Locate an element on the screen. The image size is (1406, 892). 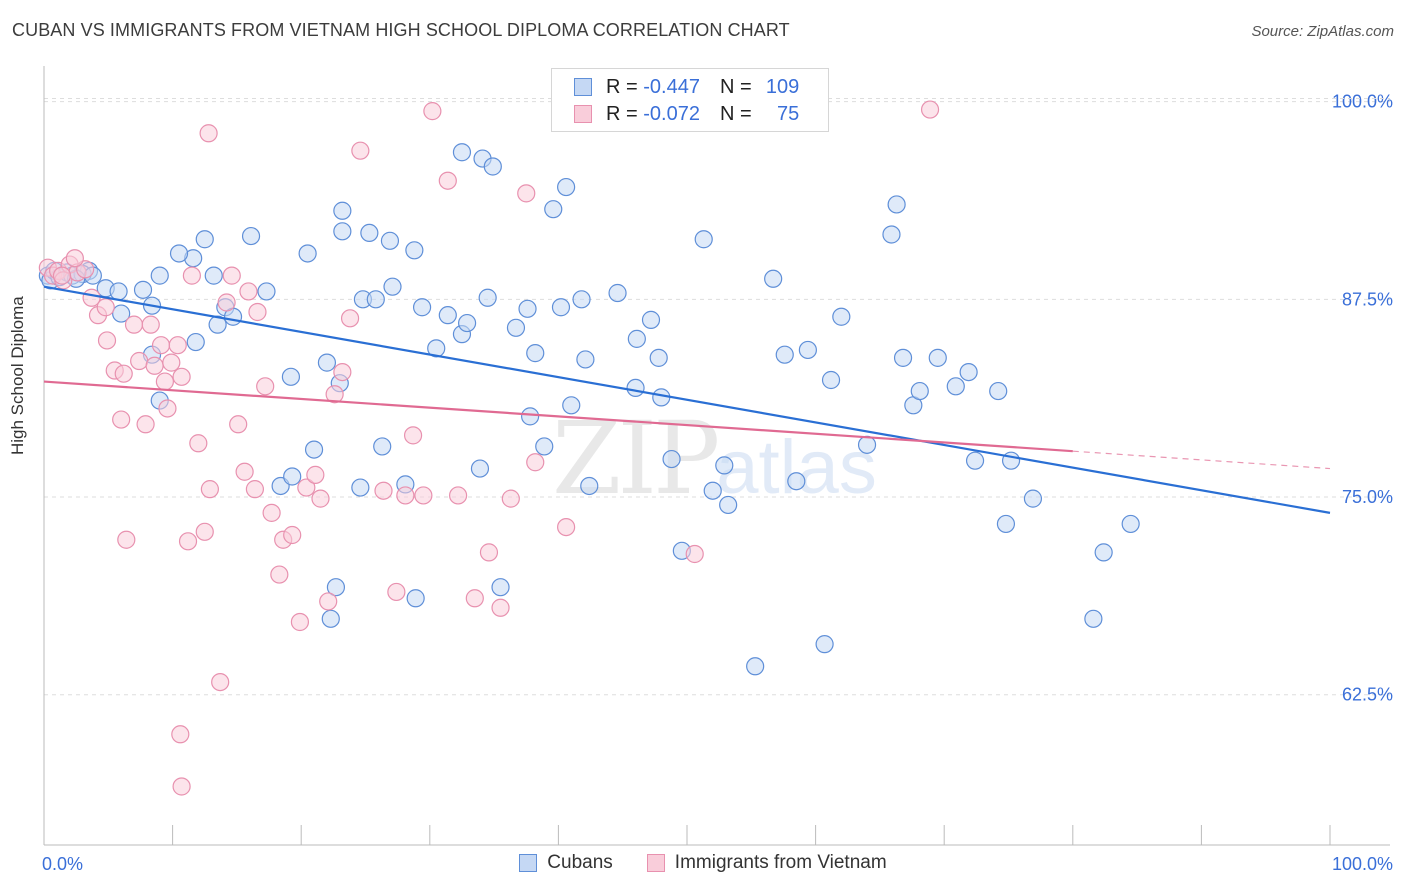
x-tick-label: 0.0% is located at coordinates (62, 864).